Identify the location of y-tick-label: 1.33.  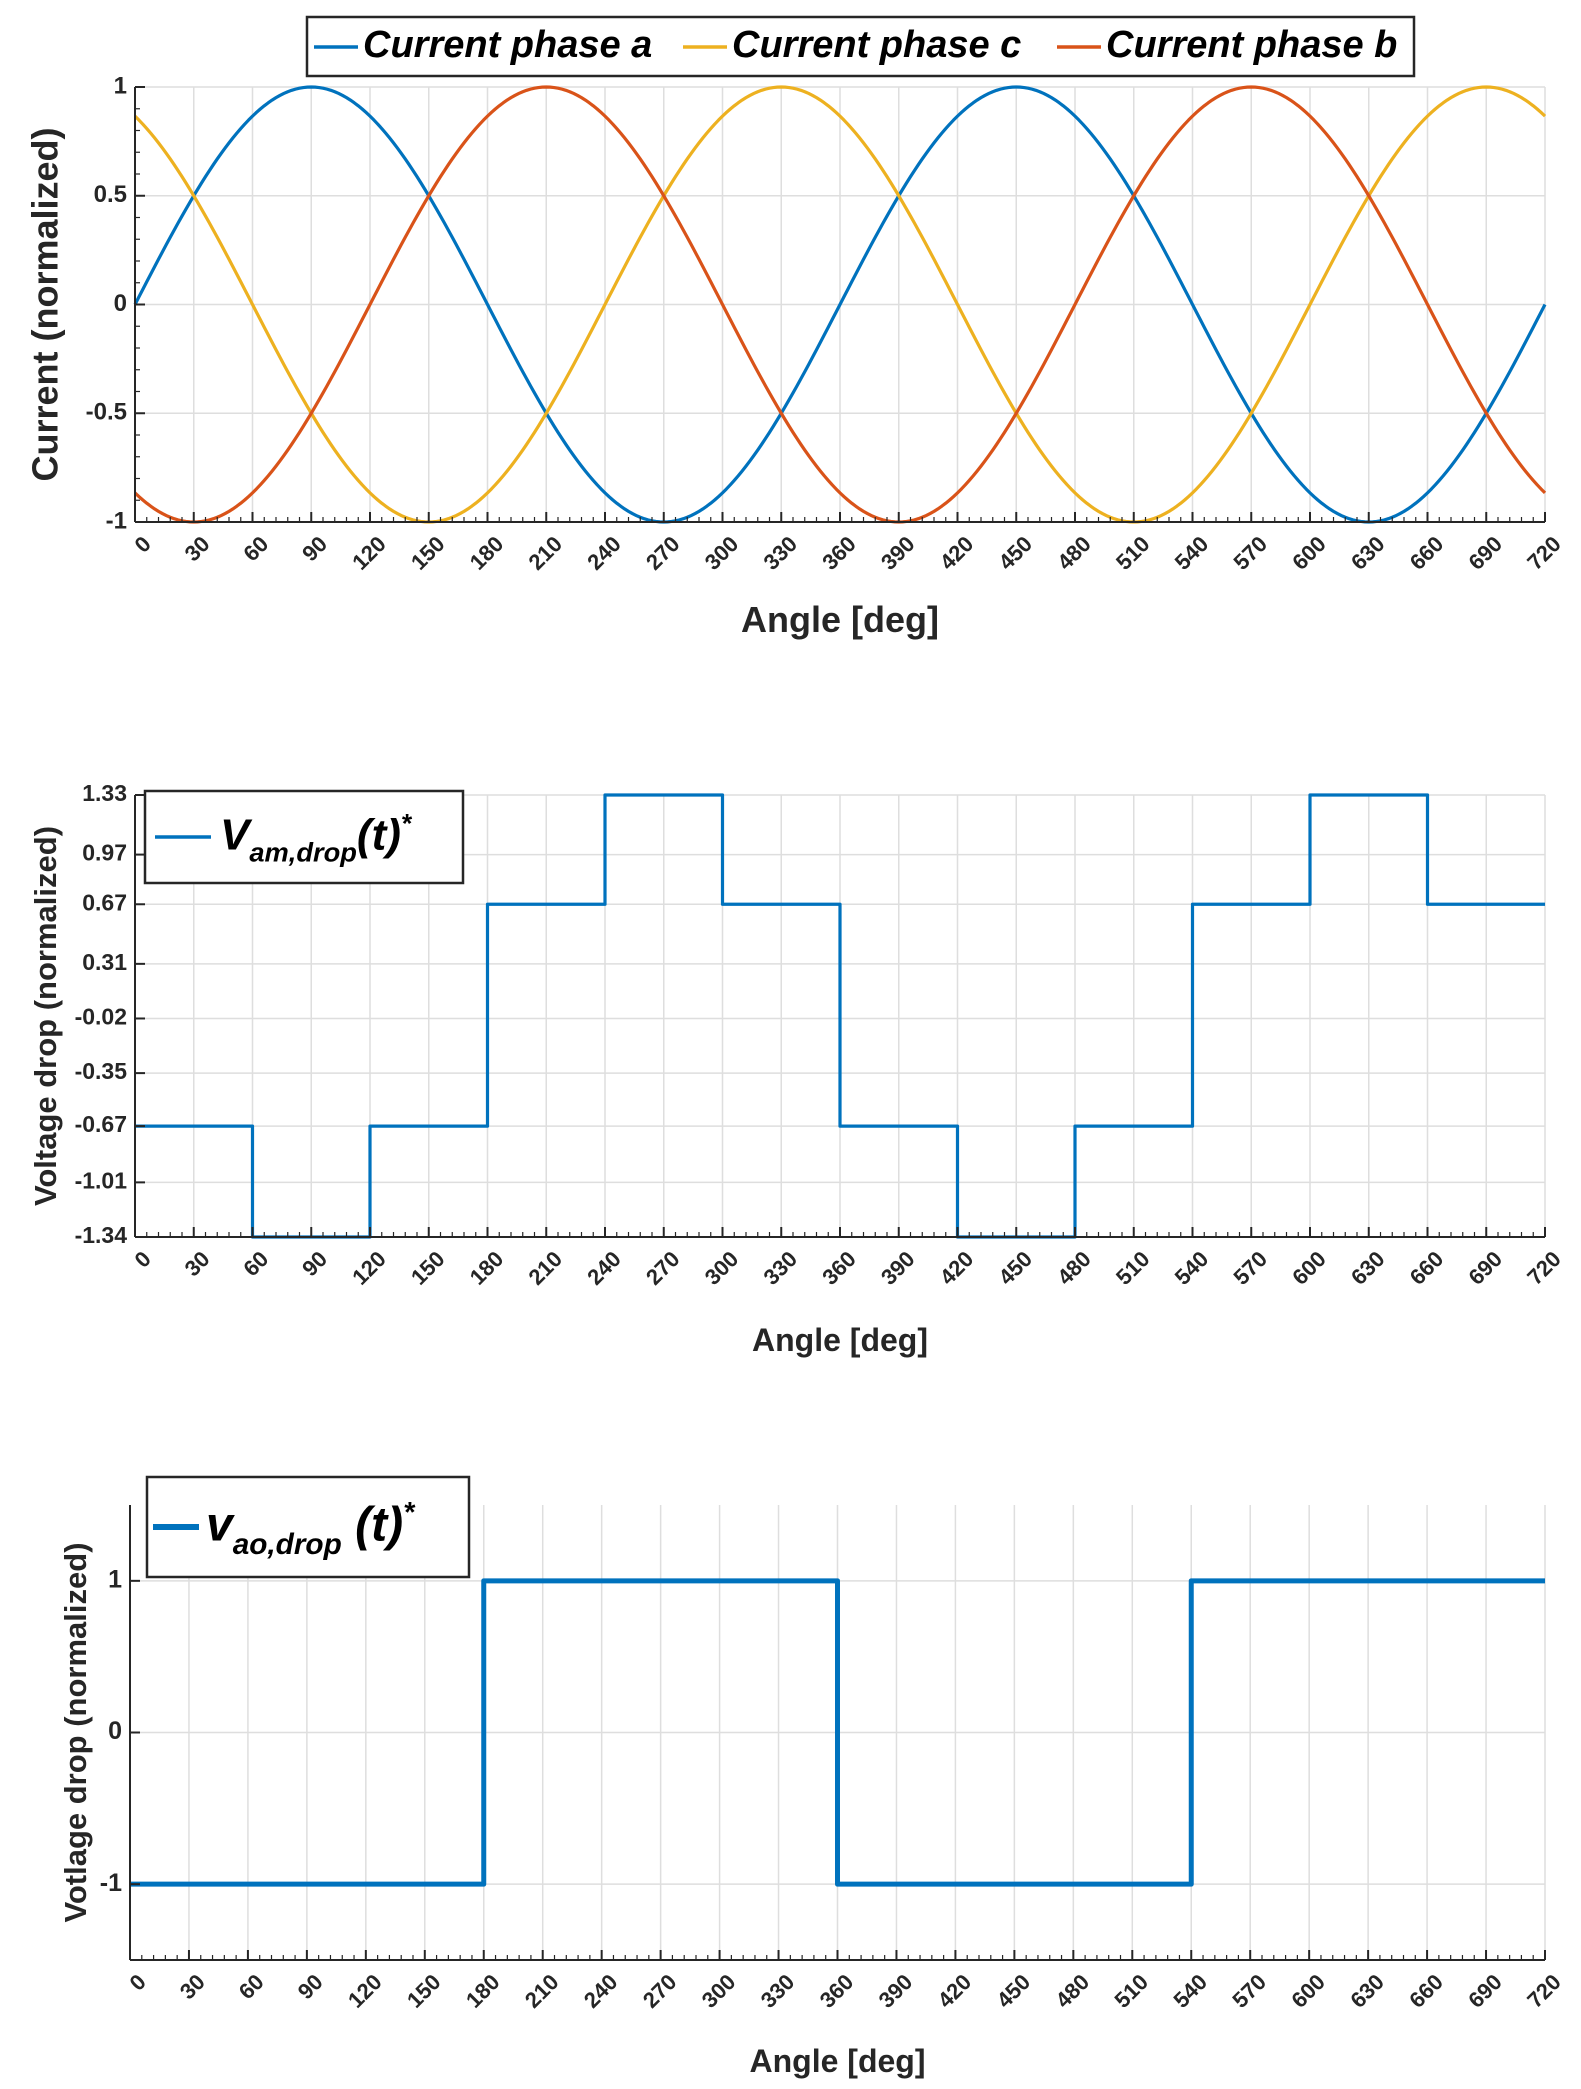
(104, 793).